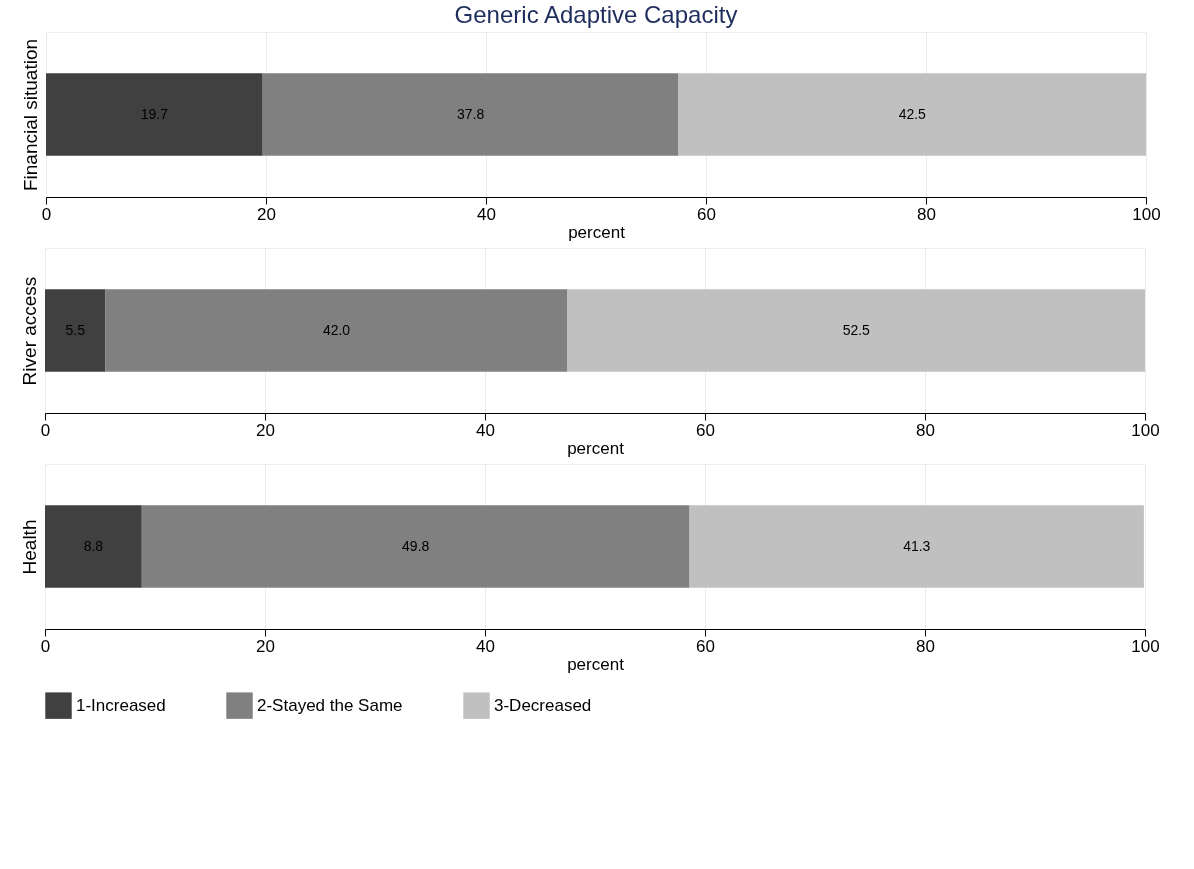  I want to click on data-label: 19.7, so click(154, 113).